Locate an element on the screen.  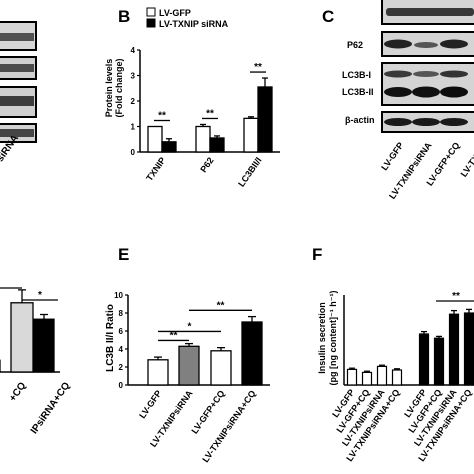
blot-frame-lc3b is located at coordinates (427, 84).